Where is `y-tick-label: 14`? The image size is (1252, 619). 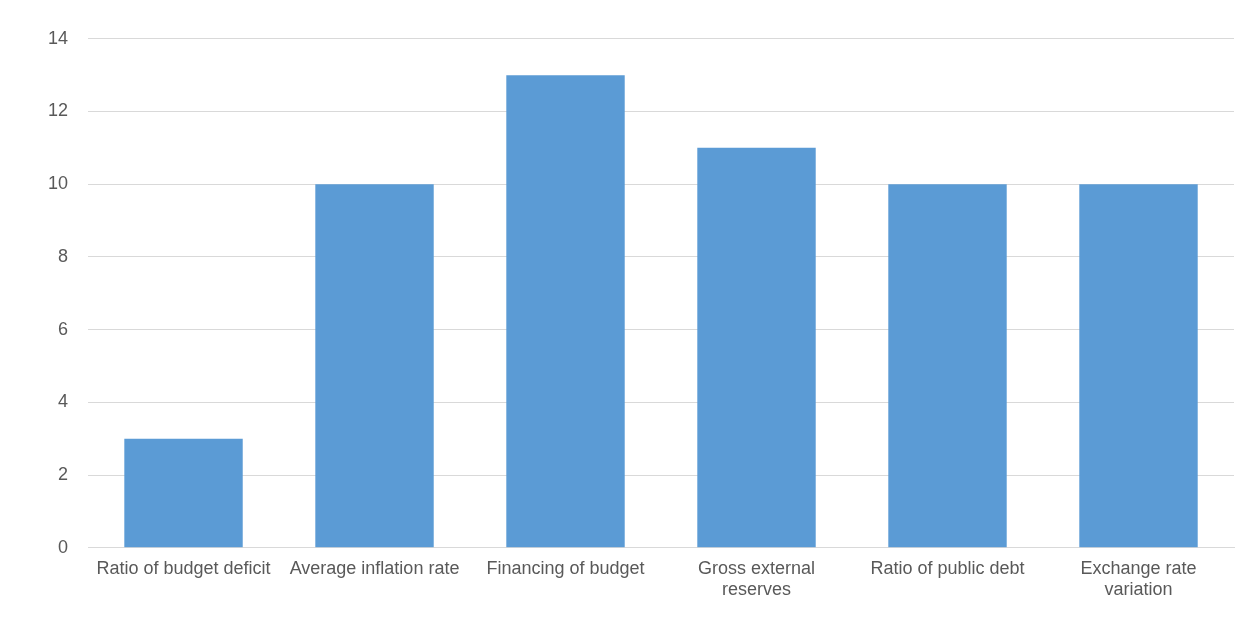
y-tick-label: 14 is located at coordinates (58, 37).